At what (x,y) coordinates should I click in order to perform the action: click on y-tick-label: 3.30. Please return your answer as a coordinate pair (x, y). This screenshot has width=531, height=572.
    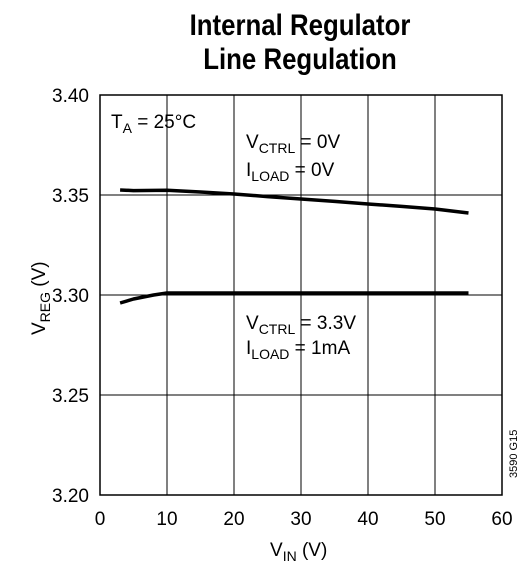
    Looking at the image, I should click on (70, 296).